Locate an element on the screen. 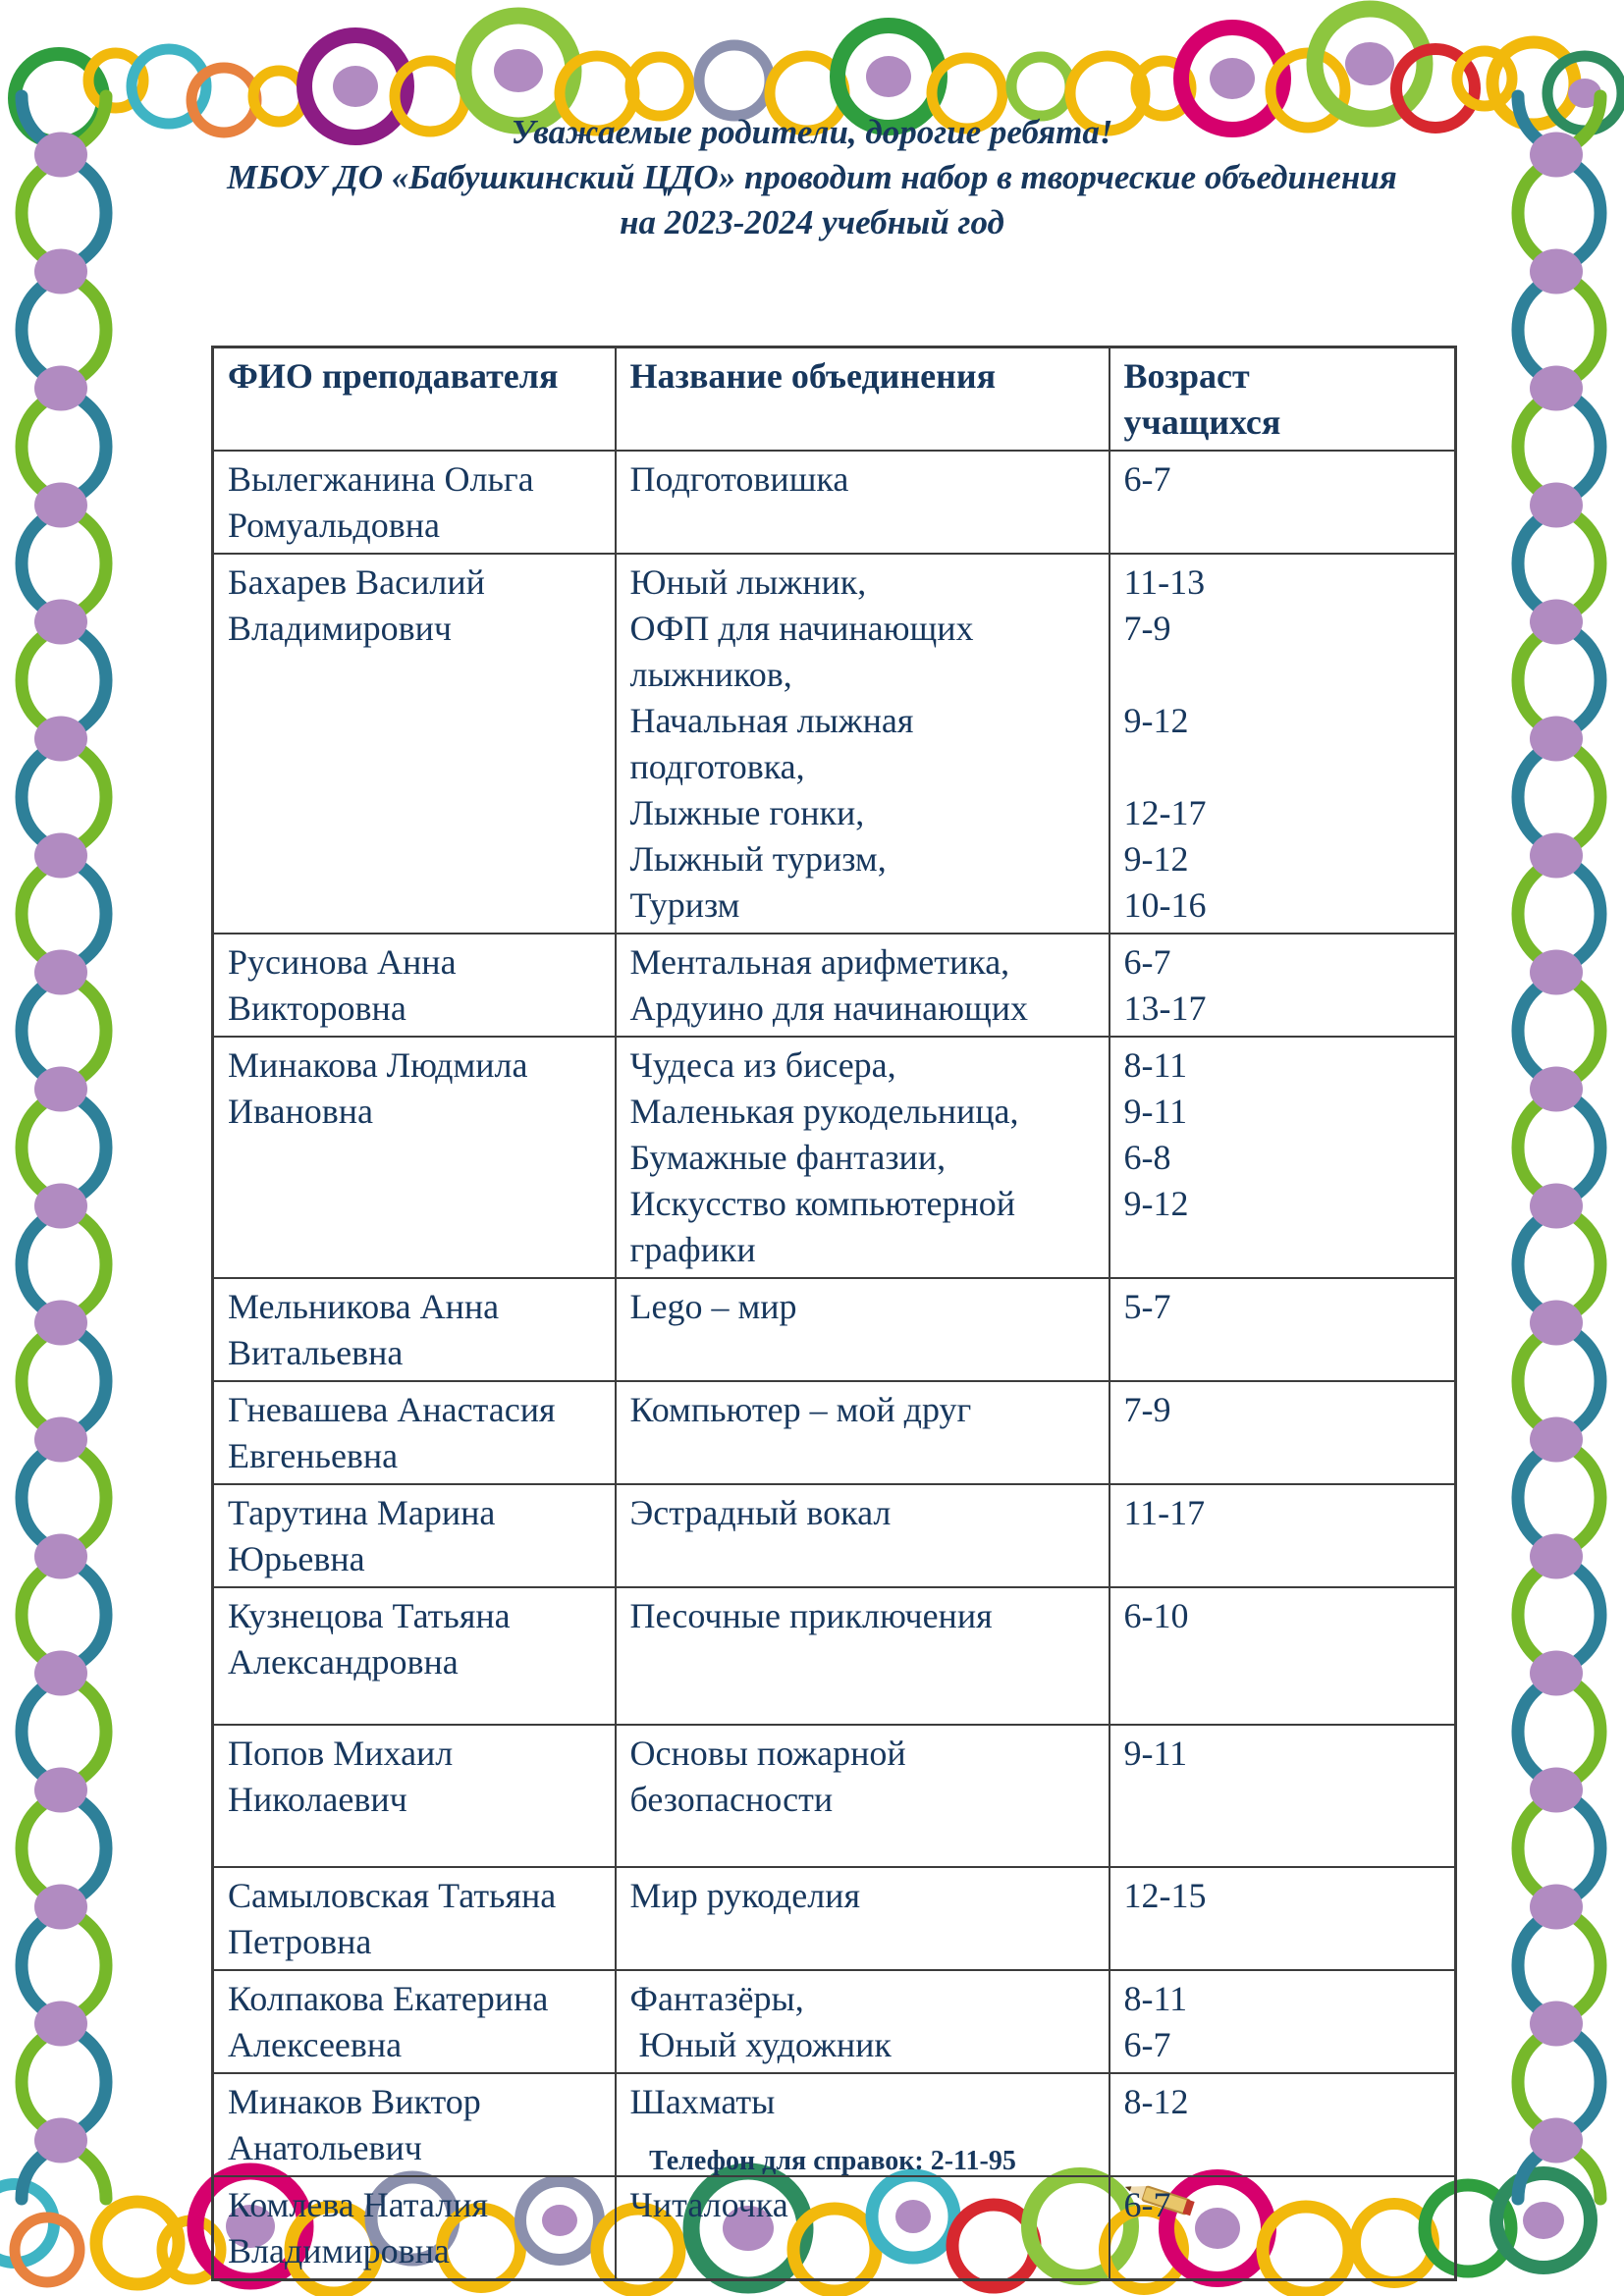 The height and width of the screenshot is (2296, 1624). cell-ages: 8-11 9-11 6-8 9-12 is located at coordinates (1282, 1157).